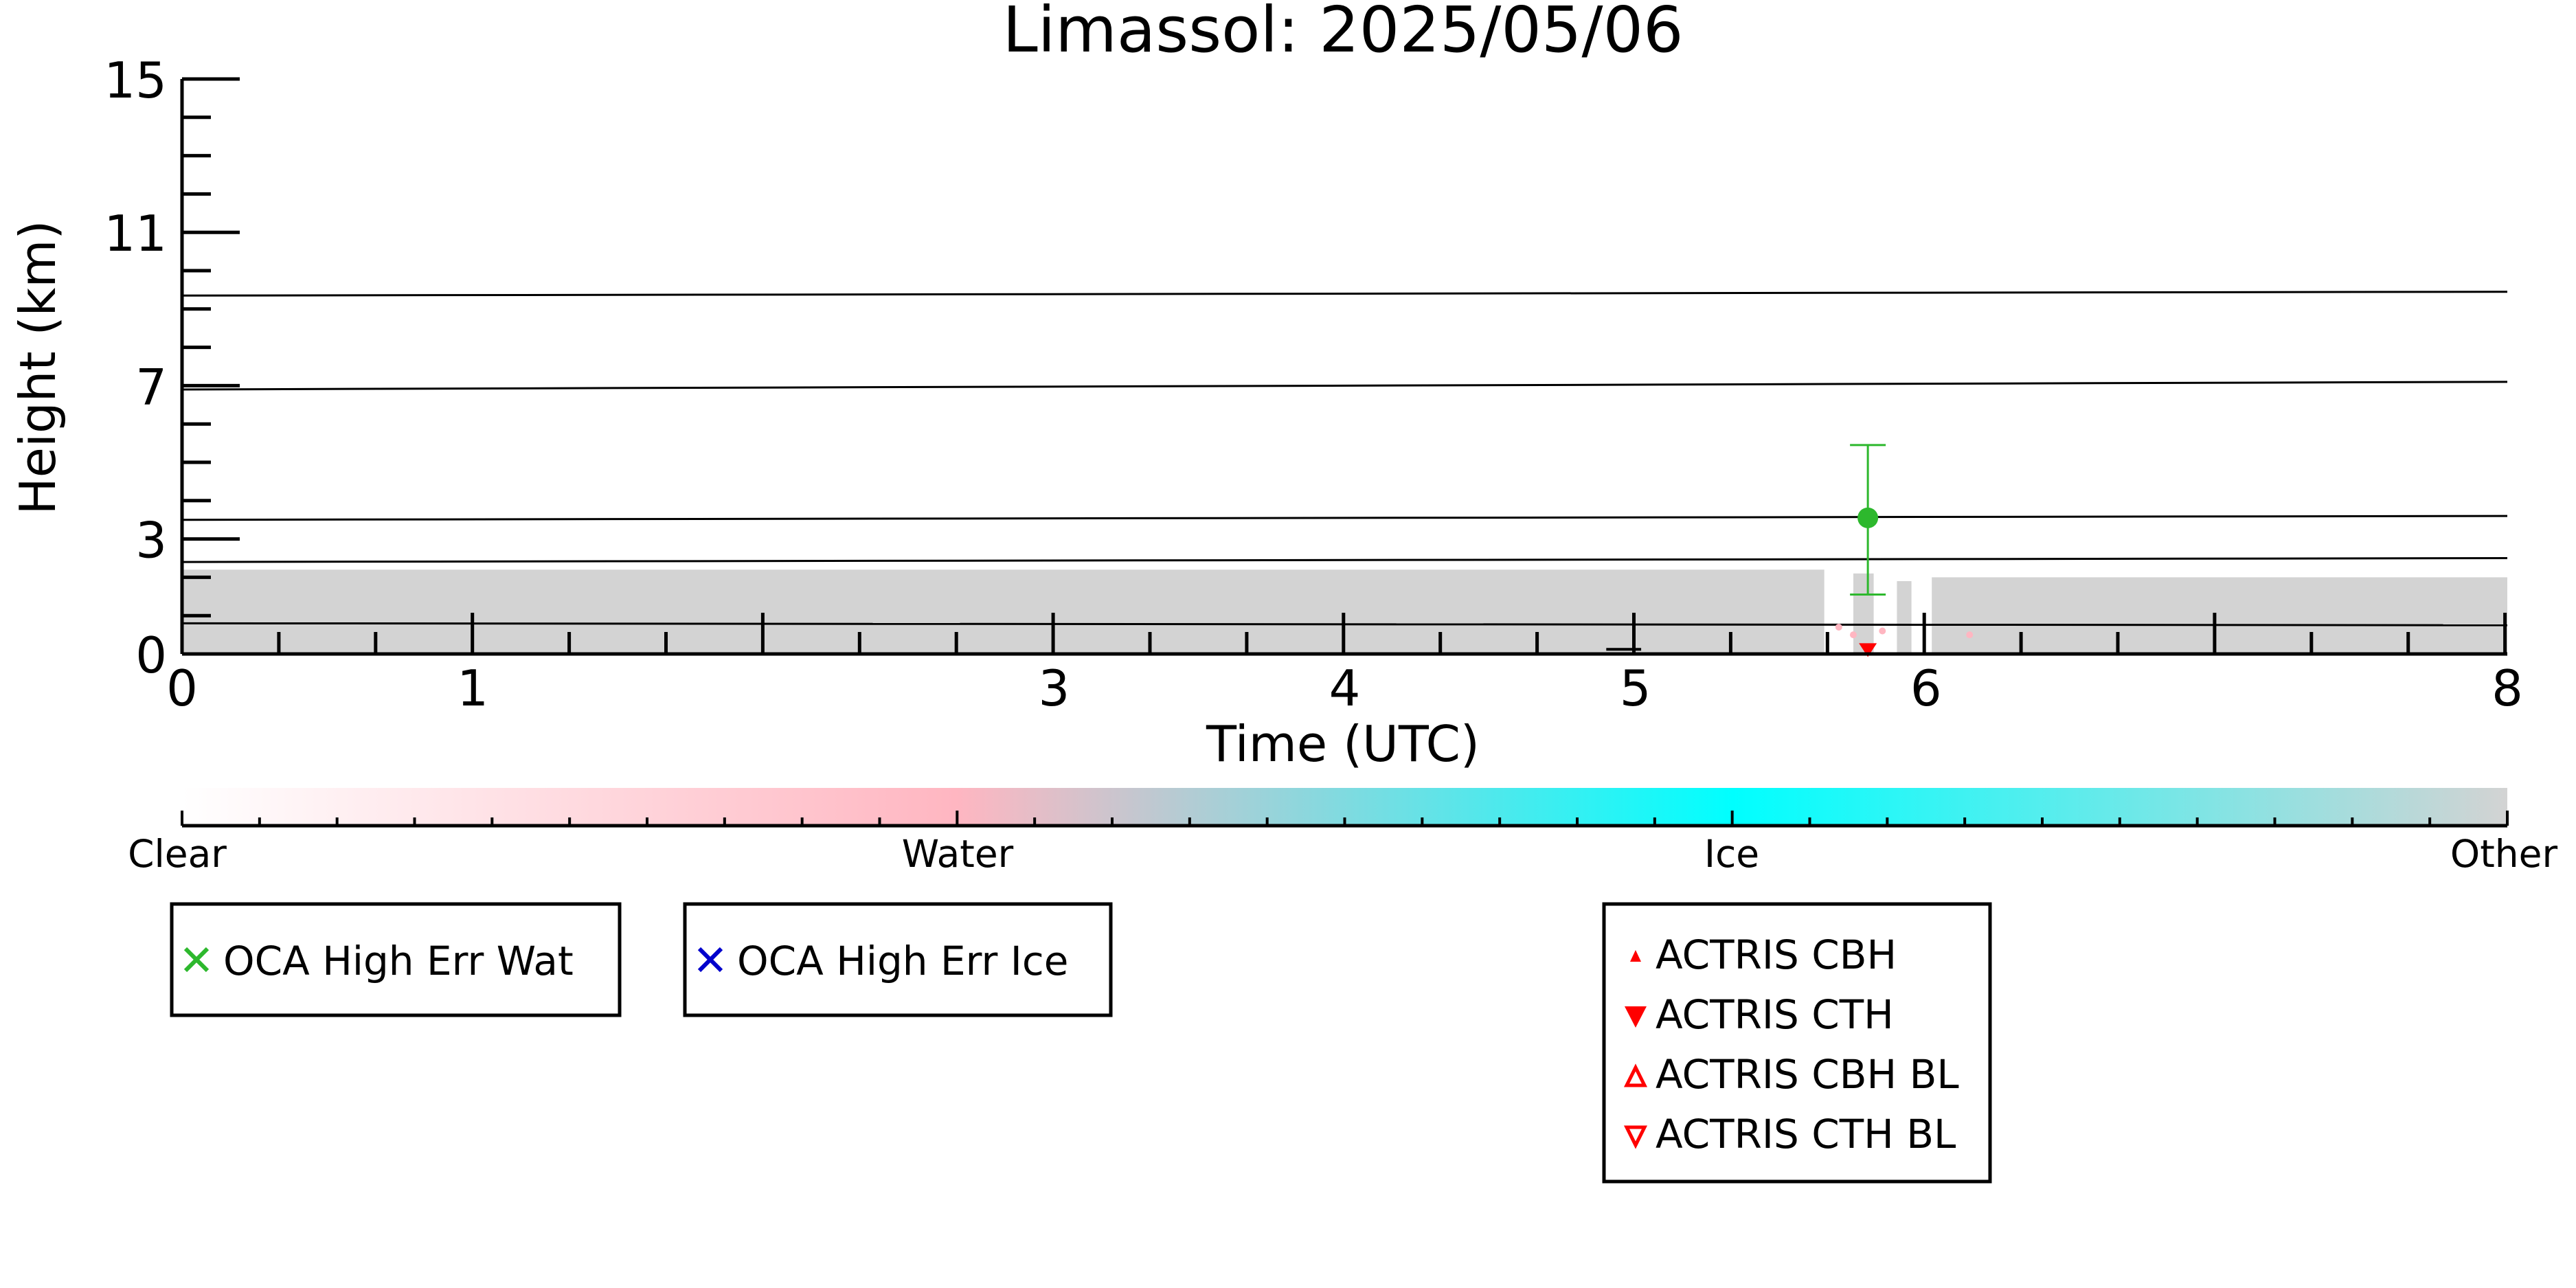 The height and width of the screenshot is (1288, 2576). I want to click on x-tick-label-6: 8, so click(2507, 688).